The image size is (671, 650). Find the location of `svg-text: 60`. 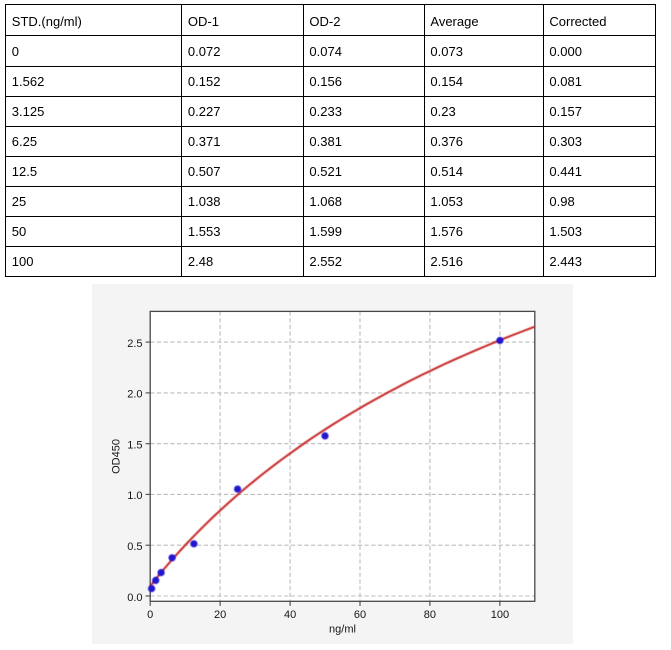

svg-text: 60 is located at coordinates (360, 615).